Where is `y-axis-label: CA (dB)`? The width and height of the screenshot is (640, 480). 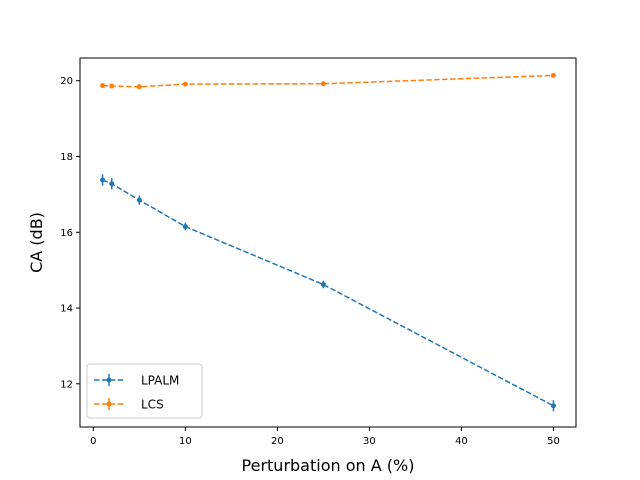 y-axis-label: CA (dB) is located at coordinates (36, 242).